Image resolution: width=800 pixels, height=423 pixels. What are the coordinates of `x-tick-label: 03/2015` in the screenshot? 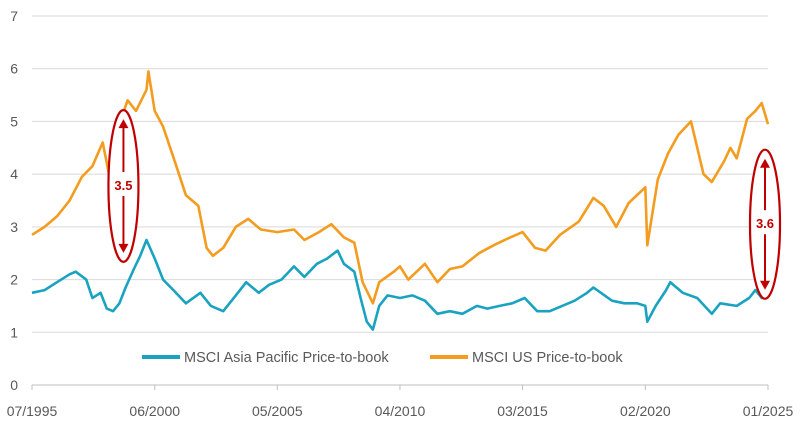 It's located at (522, 411).